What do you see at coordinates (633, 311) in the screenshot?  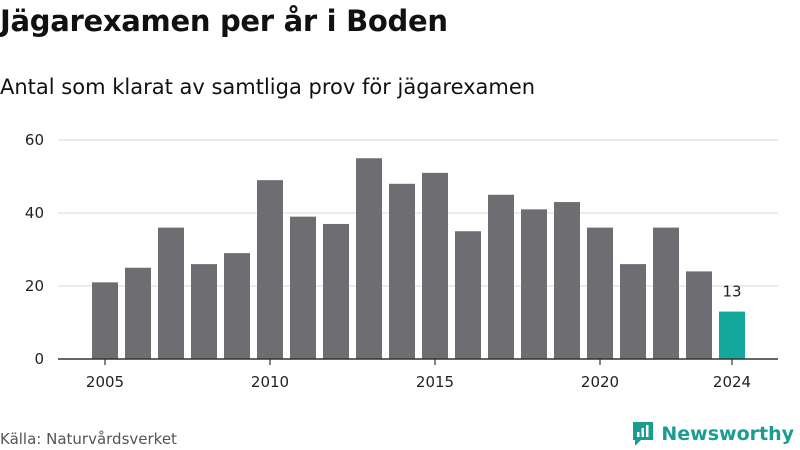 I see `bar-2021` at bounding box center [633, 311].